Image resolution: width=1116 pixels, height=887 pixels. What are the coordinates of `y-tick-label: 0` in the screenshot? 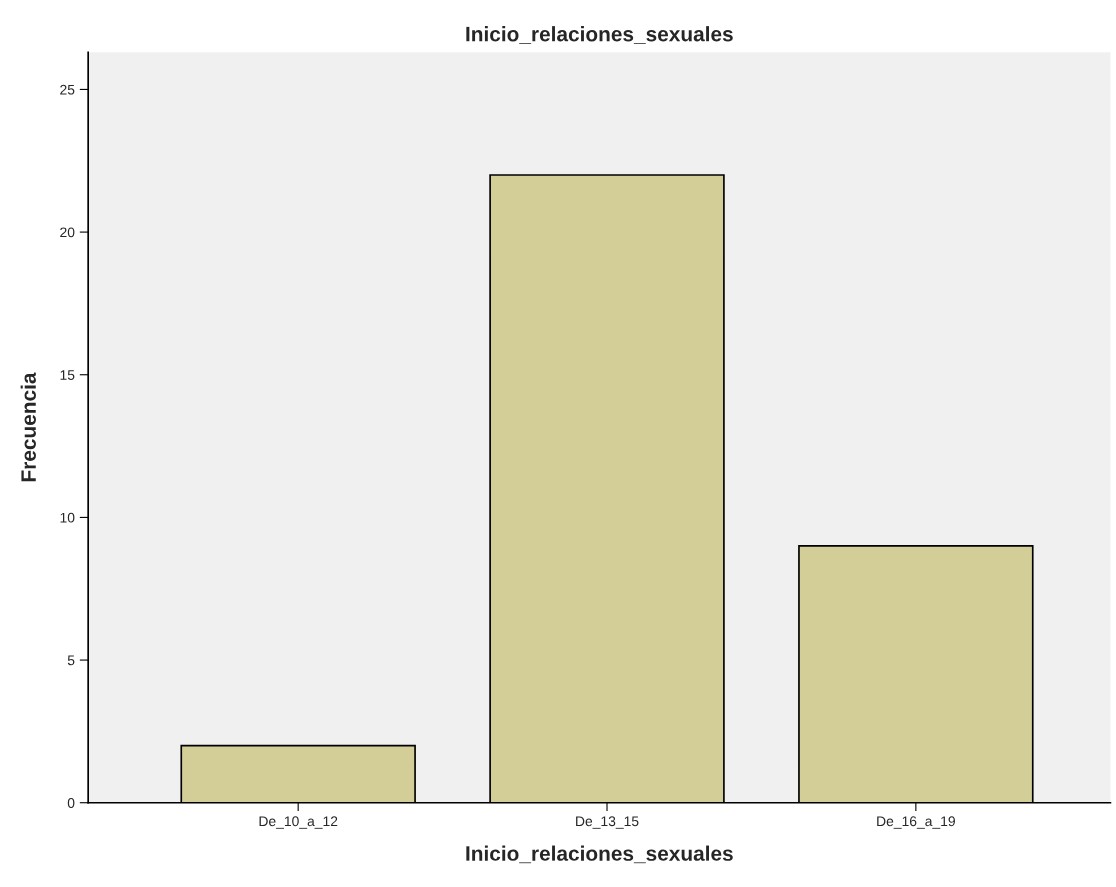 It's located at (71, 803).